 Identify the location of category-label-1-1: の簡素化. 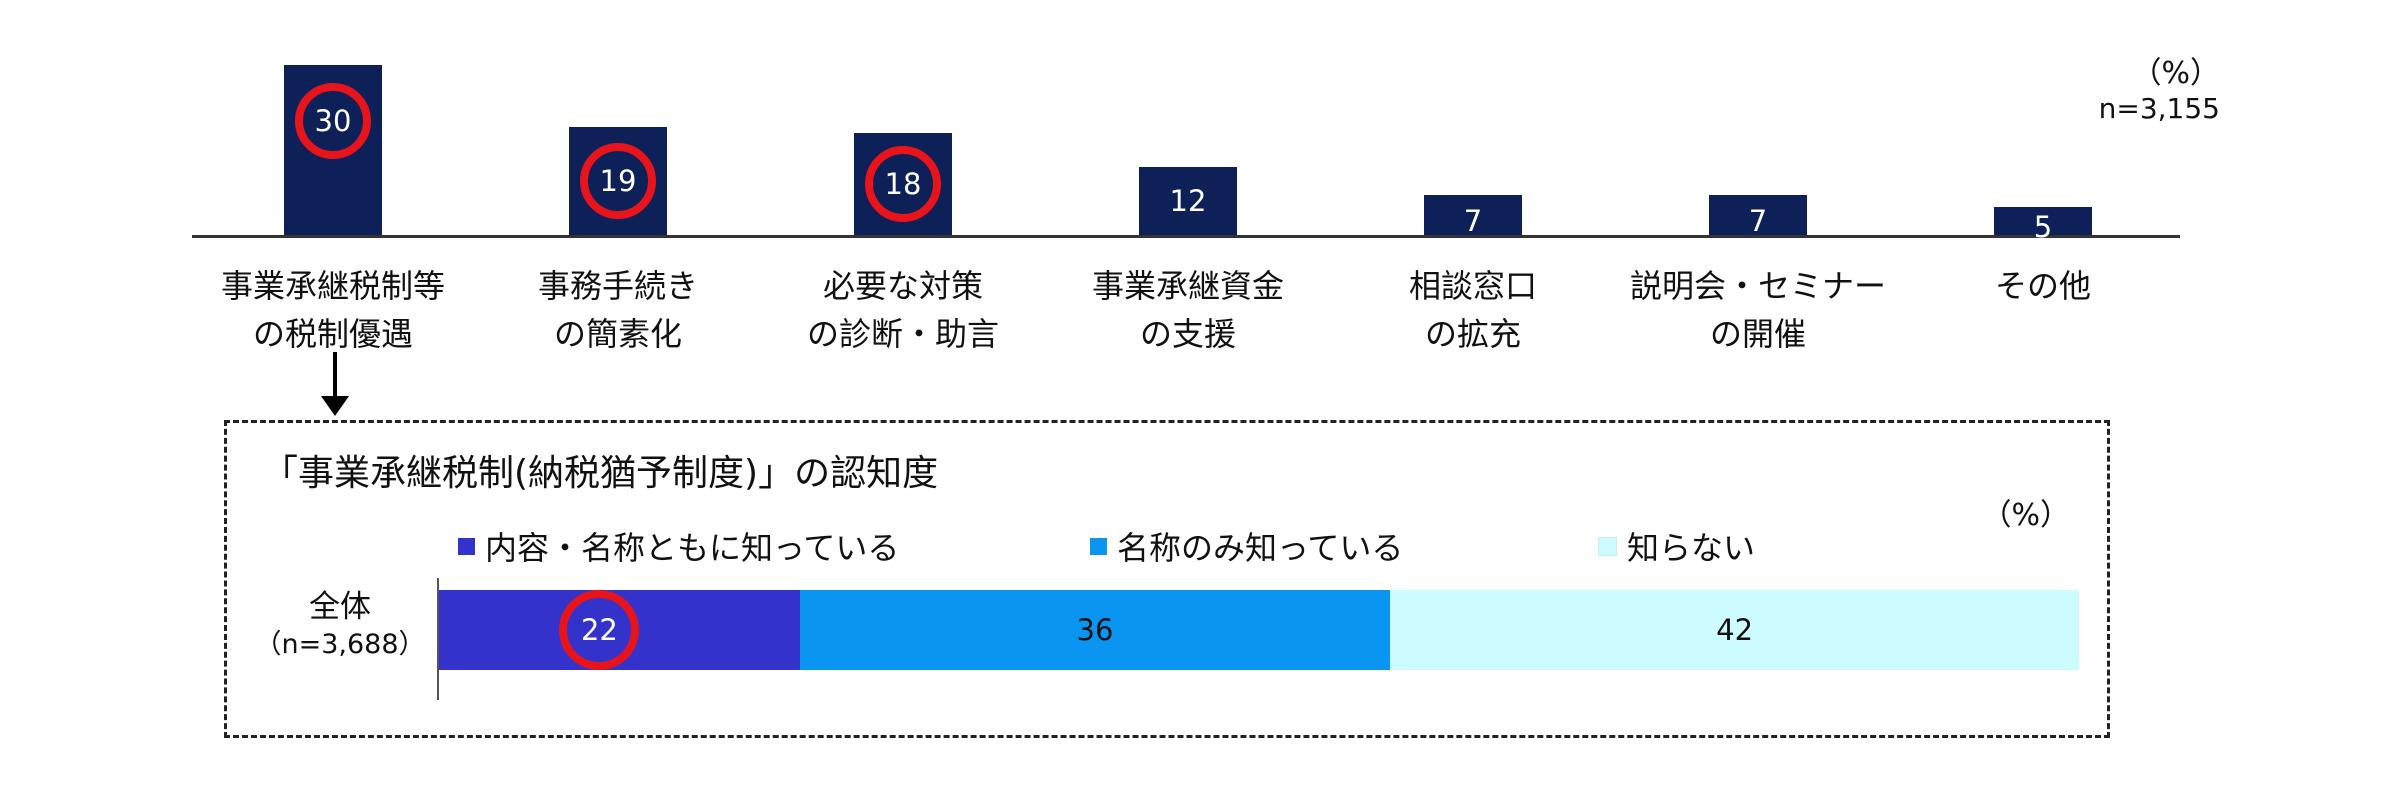
(617, 334).